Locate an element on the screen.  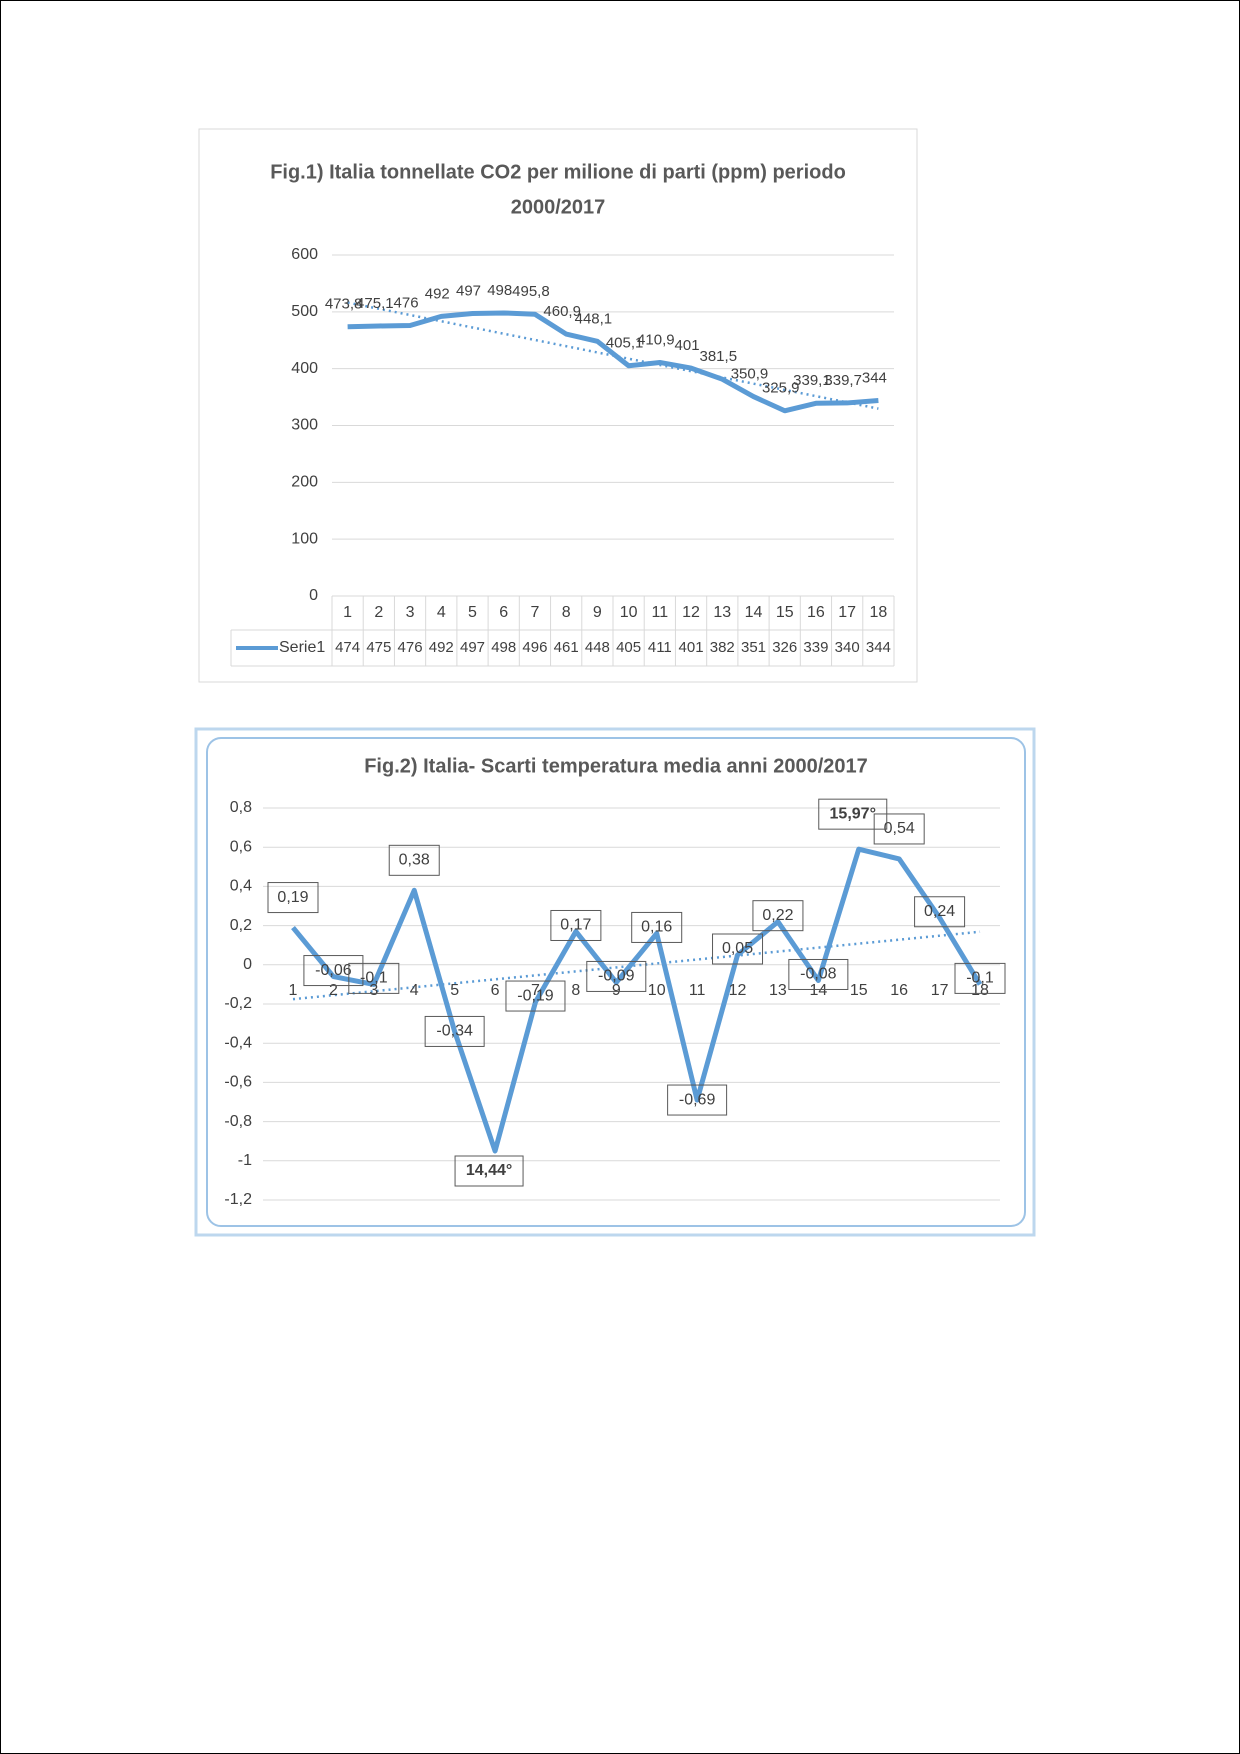
data-label: 492 is located at coordinates (437, 293).